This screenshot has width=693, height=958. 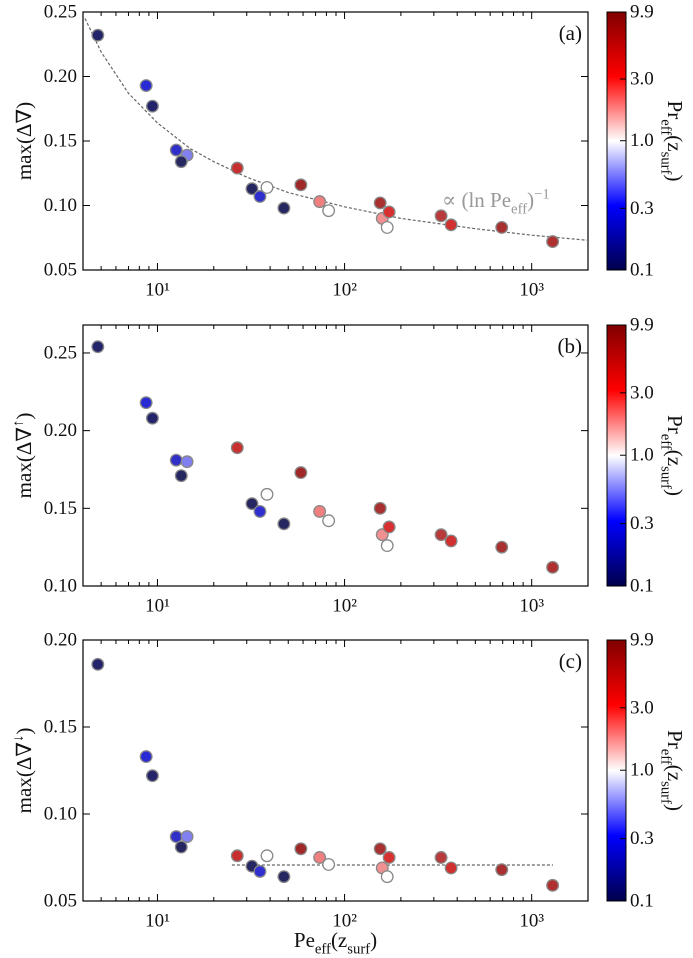 What do you see at coordinates (323, 949) in the screenshot?
I see `text-part: eff` at bounding box center [323, 949].